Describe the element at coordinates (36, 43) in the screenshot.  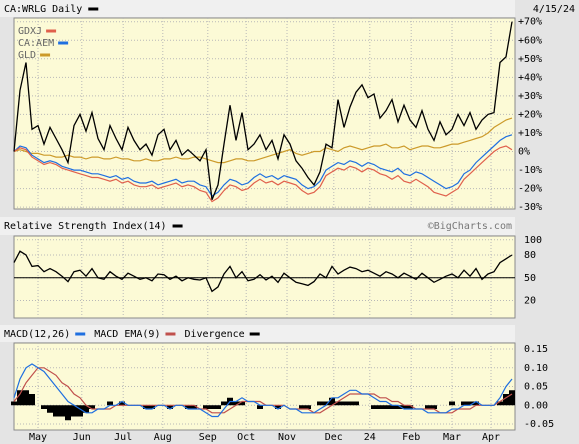
I see `legend-label: CA:AEM` at that location.